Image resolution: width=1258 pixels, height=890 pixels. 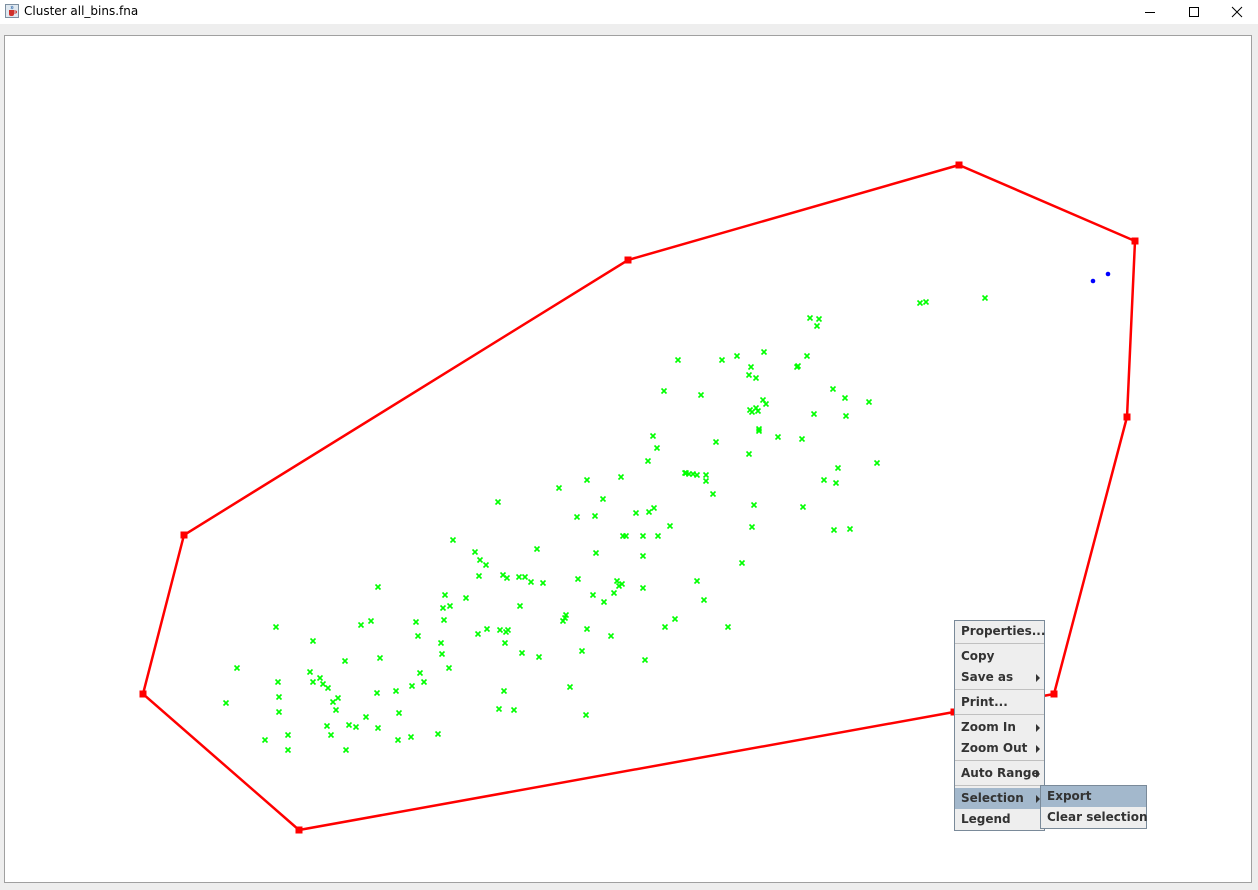 I want to click on menu-item-zoom-in: Zoom In, so click(x=999, y=727).